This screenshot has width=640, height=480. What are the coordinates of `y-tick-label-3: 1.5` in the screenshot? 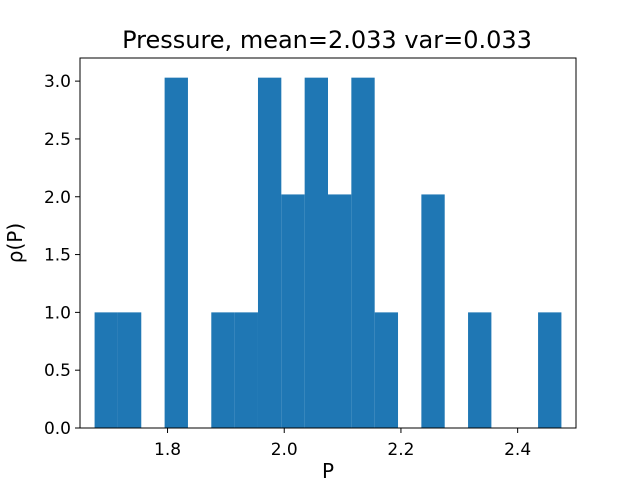 It's located at (57, 256).